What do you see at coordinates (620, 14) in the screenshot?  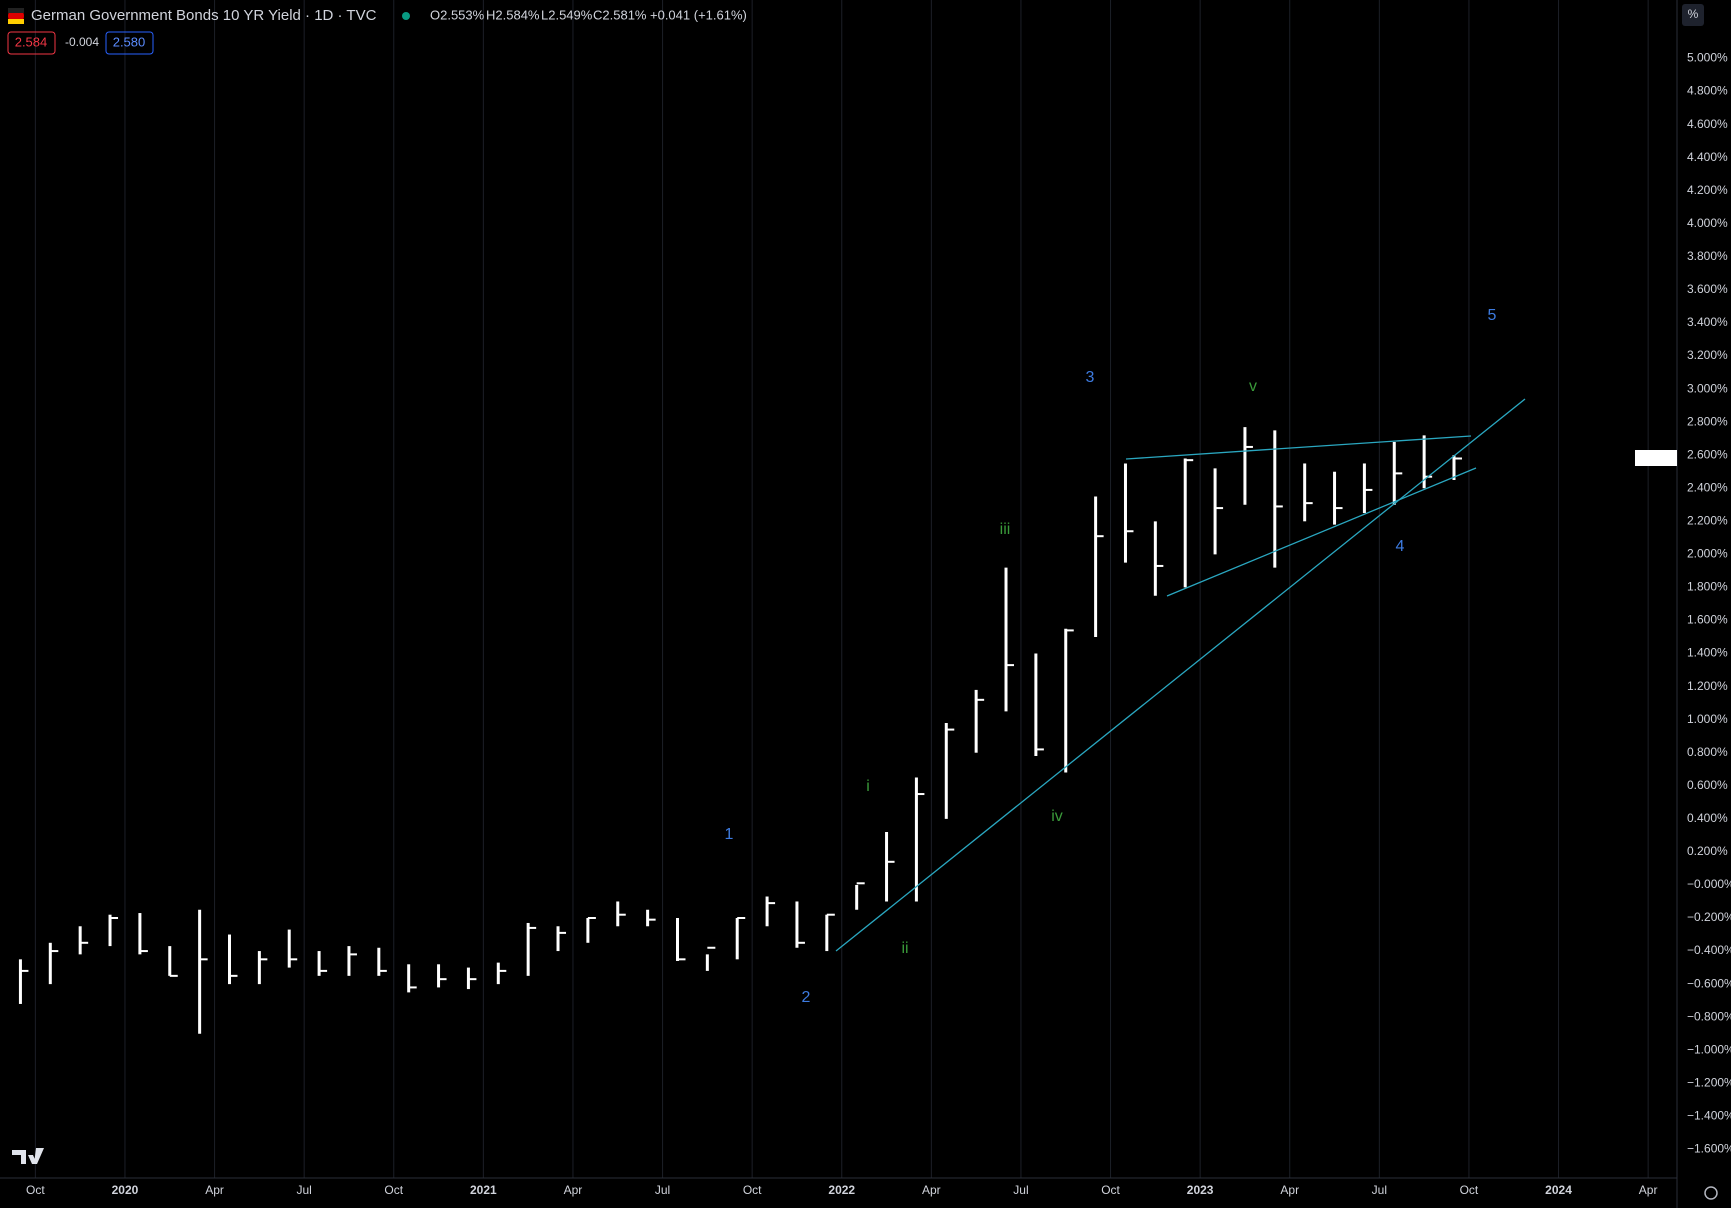 I see `ohlc-value: C2.581%` at bounding box center [620, 14].